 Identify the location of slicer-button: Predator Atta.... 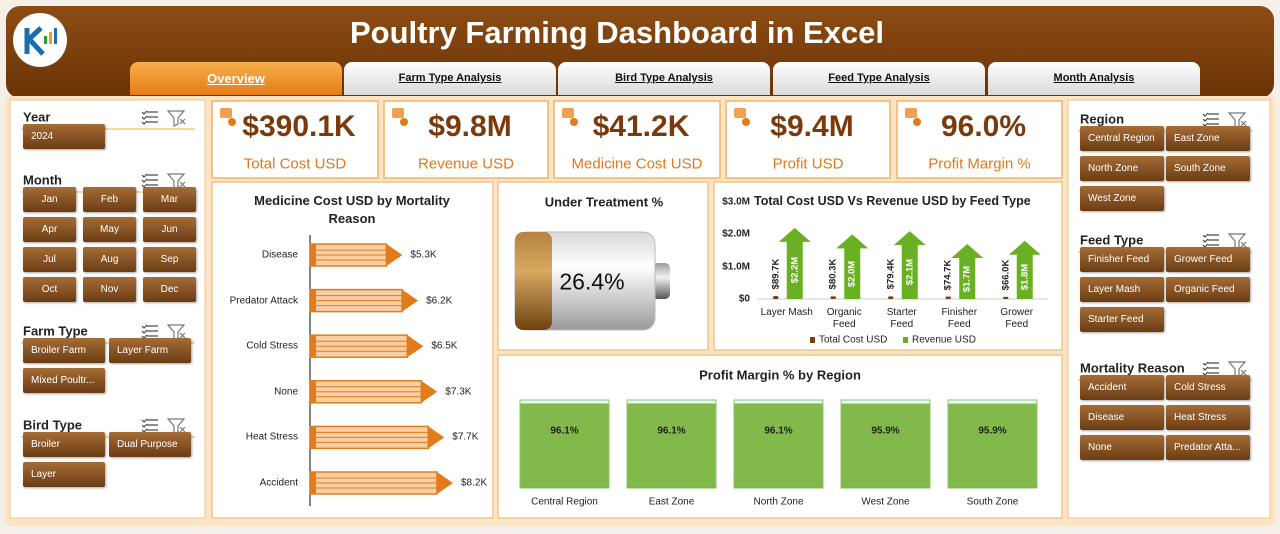
(1208, 447).